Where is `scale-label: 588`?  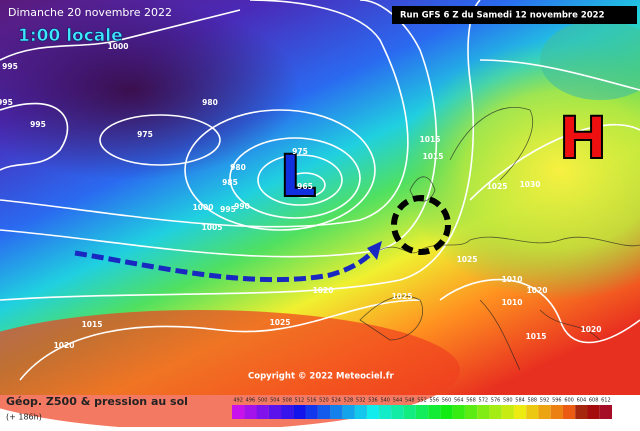
scale-label: 588 is located at coordinates (533, 401).